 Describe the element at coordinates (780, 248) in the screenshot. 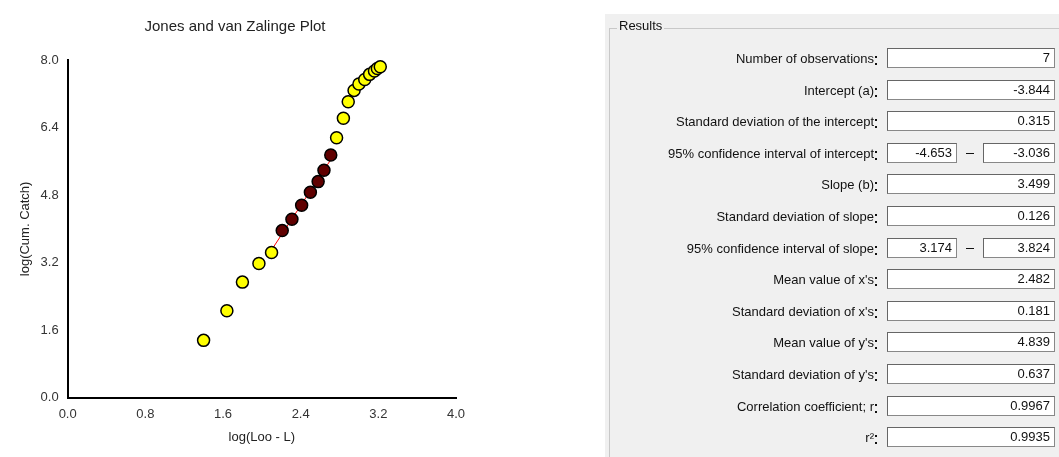

I see `category-label: 95% confidence interval of slope` at that location.